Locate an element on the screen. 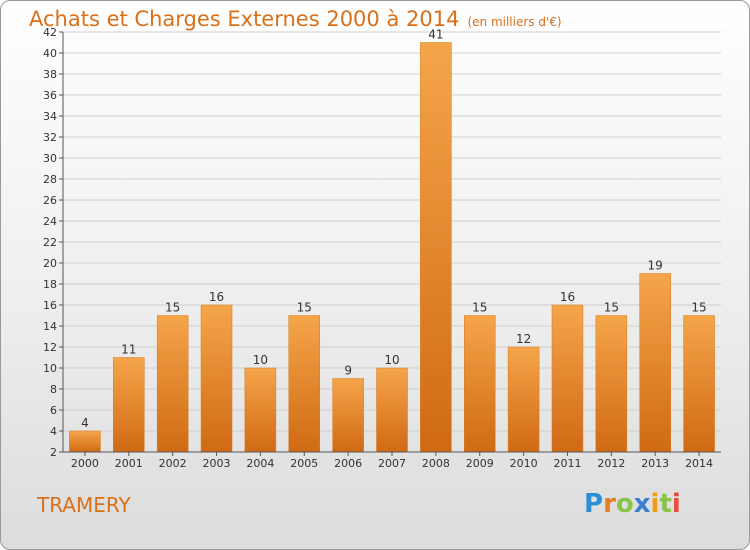  y-tick-label: 18 is located at coordinates (50, 284).